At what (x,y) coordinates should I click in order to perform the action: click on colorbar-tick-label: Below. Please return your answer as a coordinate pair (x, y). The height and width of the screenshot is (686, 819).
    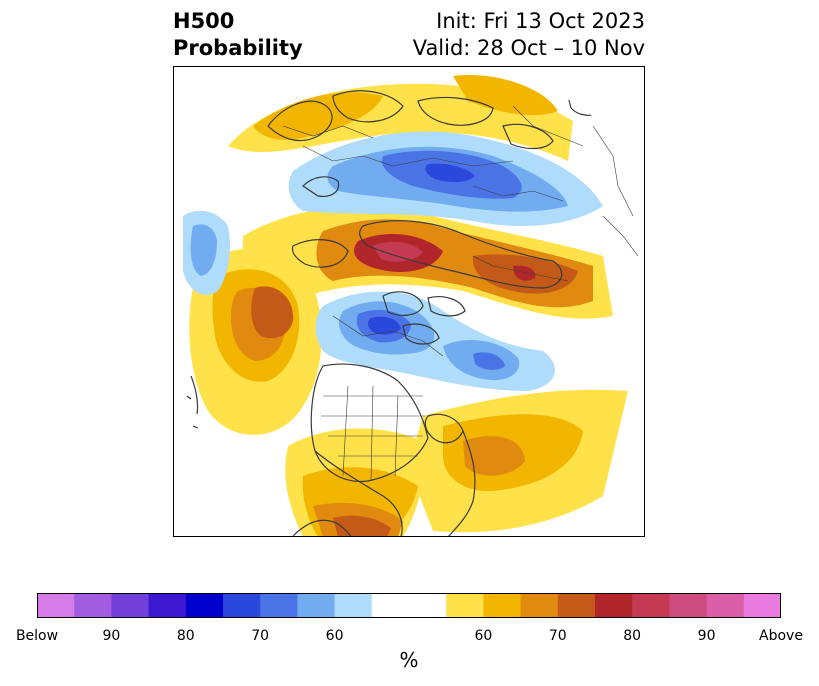
    Looking at the image, I should click on (37, 636).